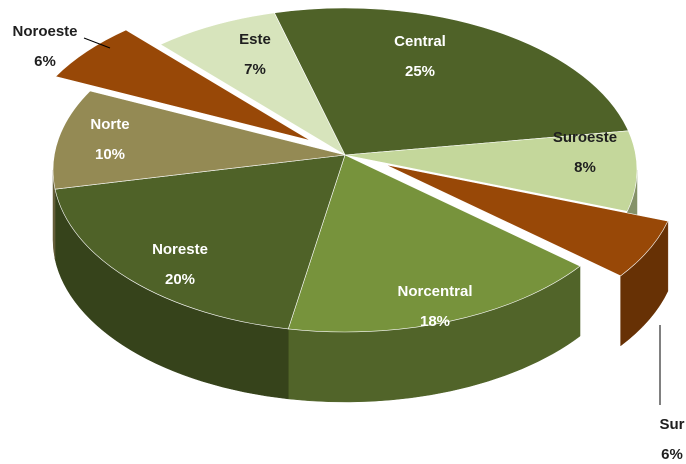 The width and height of the screenshot is (686, 464). I want to click on leader-line, so click(97, 43).